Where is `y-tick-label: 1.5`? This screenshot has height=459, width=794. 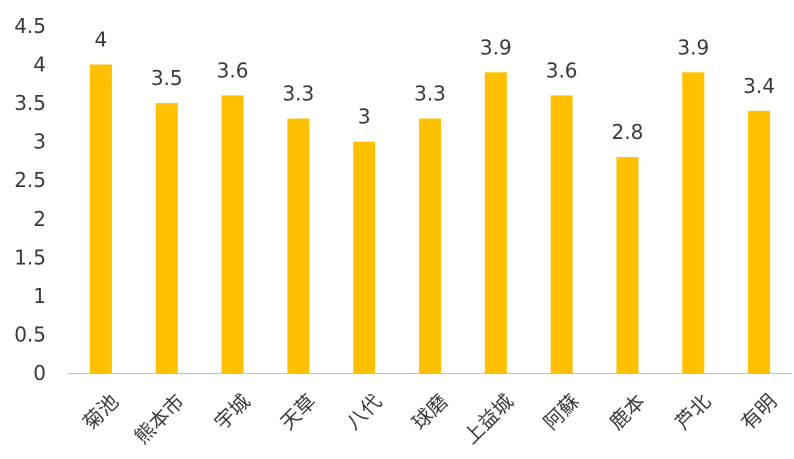 y-tick-label: 1.5 is located at coordinates (30, 257).